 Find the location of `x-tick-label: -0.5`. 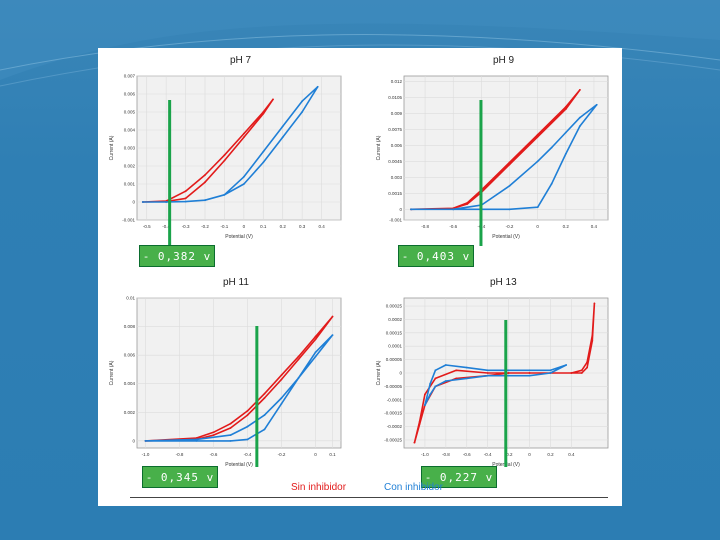

x-tick-label: -0.5 is located at coordinates (147, 226).